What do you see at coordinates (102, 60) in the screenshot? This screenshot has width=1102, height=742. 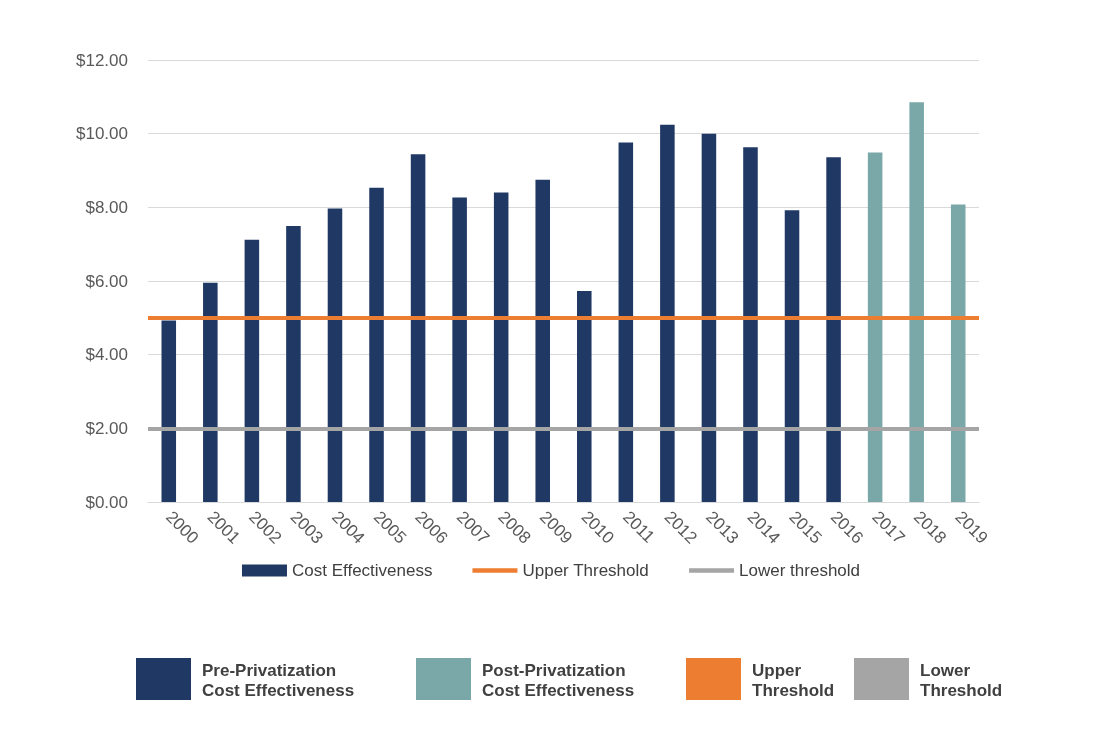 I see `y-tick-label: $12.00` at bounding box center [102, 60].